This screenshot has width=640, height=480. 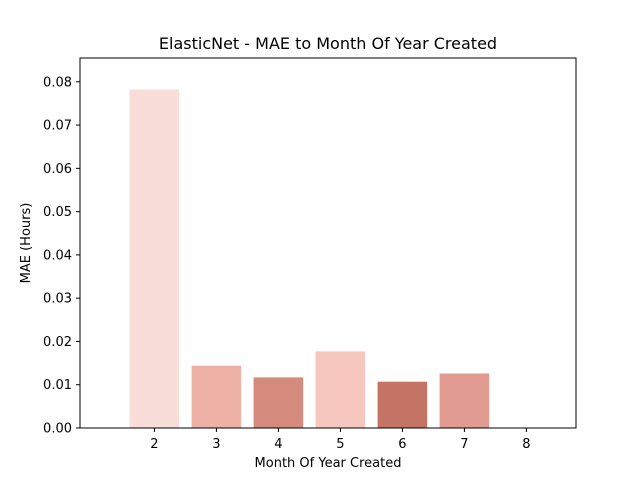 I want to click on y-tick-label: 0.01, so click(x=57, y=385).